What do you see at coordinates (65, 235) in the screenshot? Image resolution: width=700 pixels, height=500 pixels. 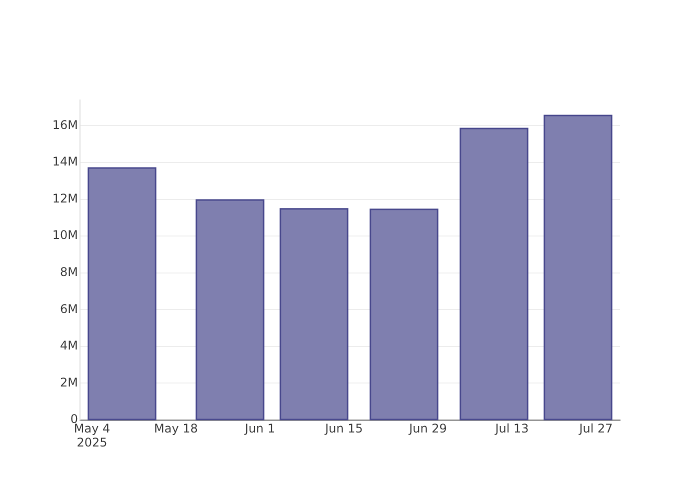 I see `y-tick-label: 10M` at bounding box center [65, 235].